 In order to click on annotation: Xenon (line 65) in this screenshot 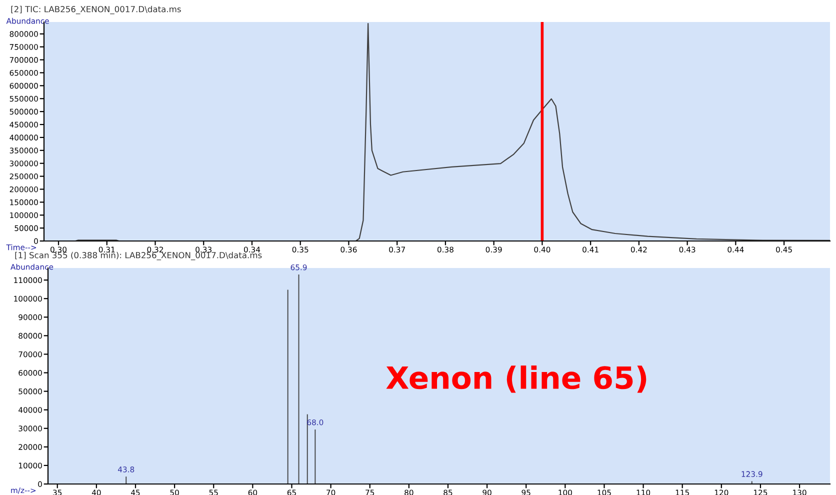, I will do `click(516, 379)`.